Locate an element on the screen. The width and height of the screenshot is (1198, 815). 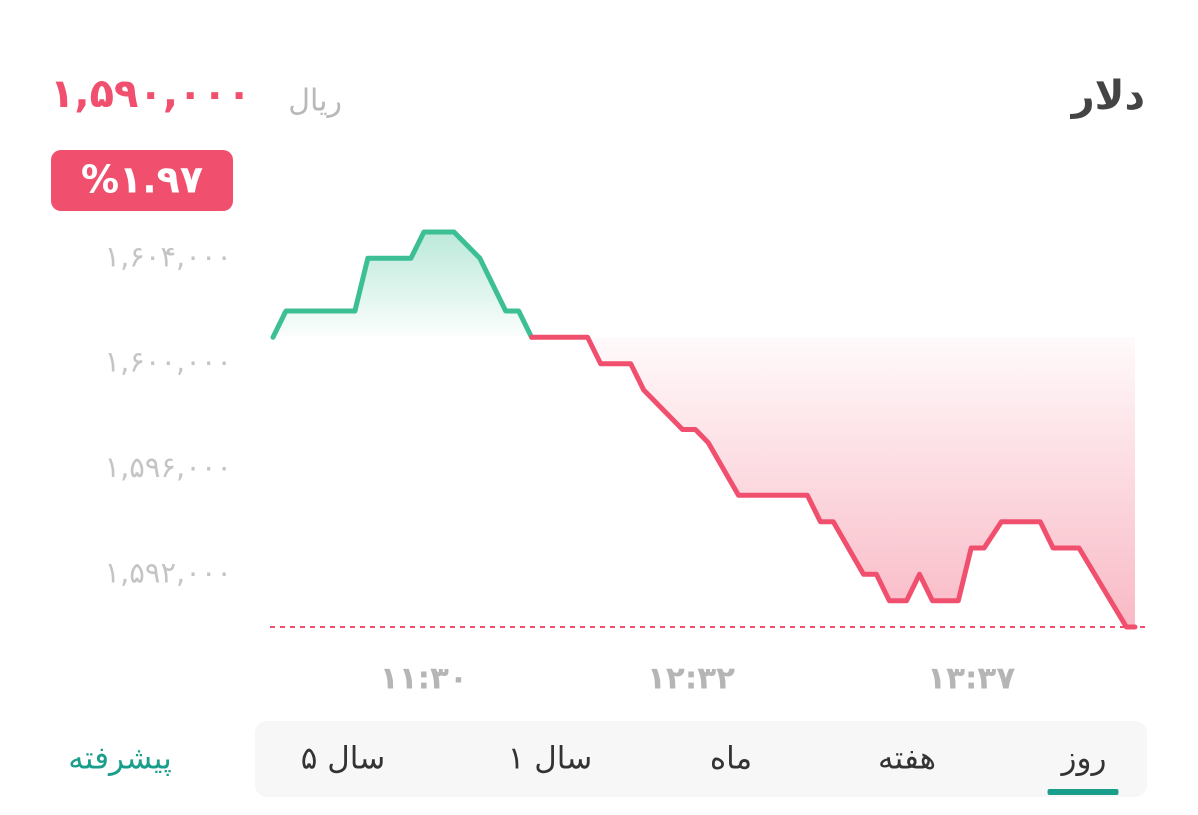
tab-week: هفته is located at coordinates (907, 759).